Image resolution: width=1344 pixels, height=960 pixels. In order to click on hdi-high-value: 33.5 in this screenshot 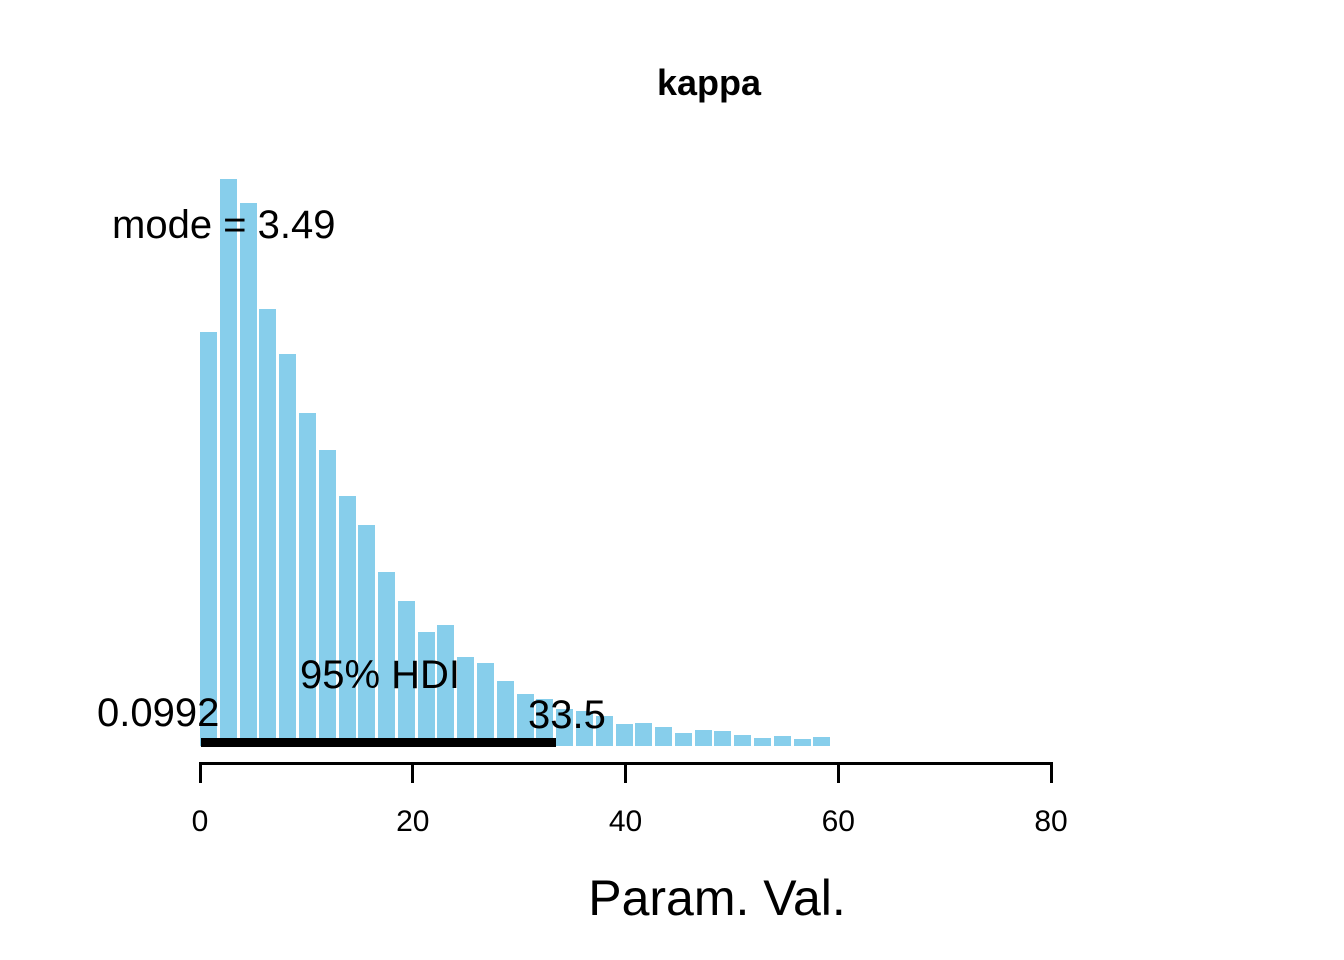, I will do `click(567, 715)`.